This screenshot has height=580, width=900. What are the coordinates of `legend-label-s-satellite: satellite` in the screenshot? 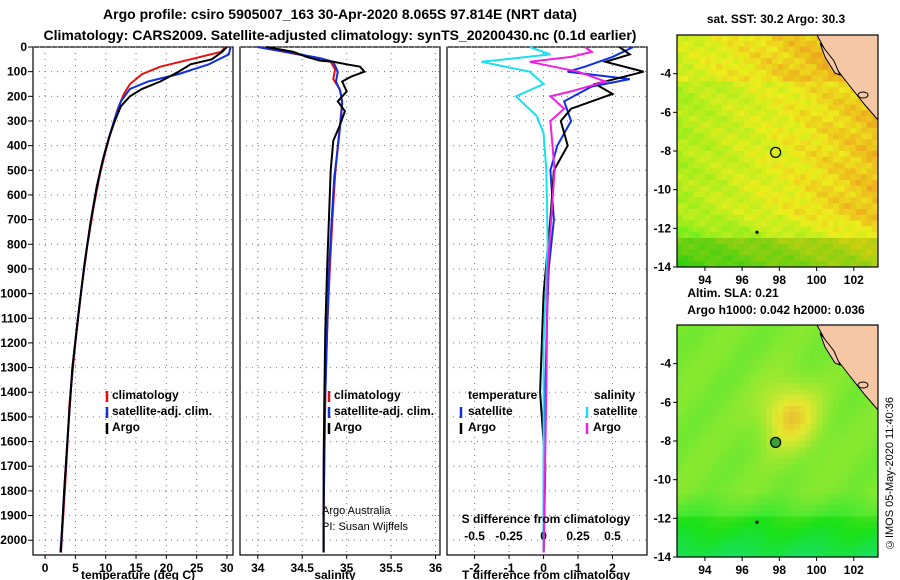 It's located at (615, 411).